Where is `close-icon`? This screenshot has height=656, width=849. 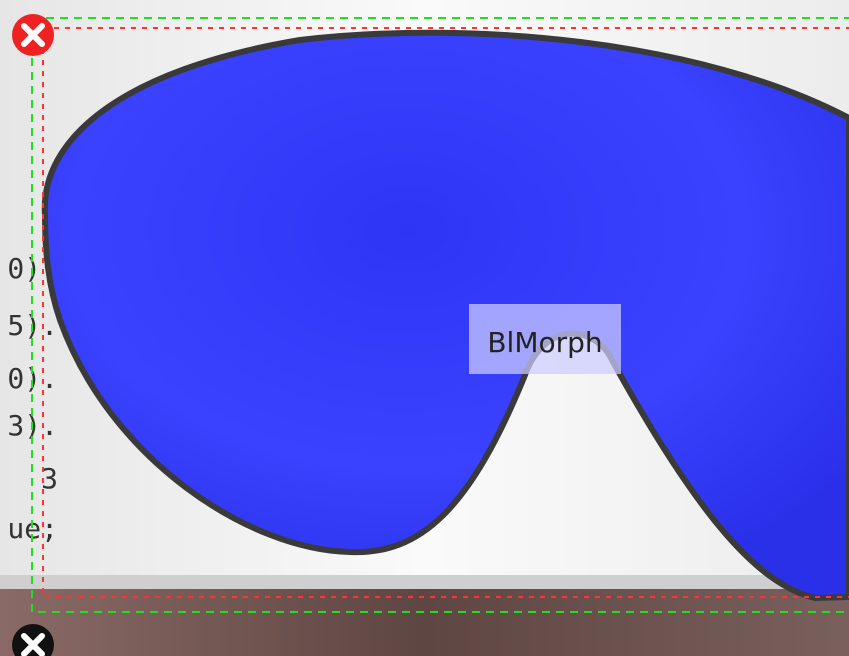
close-icon is located at coordinates (33, 35).